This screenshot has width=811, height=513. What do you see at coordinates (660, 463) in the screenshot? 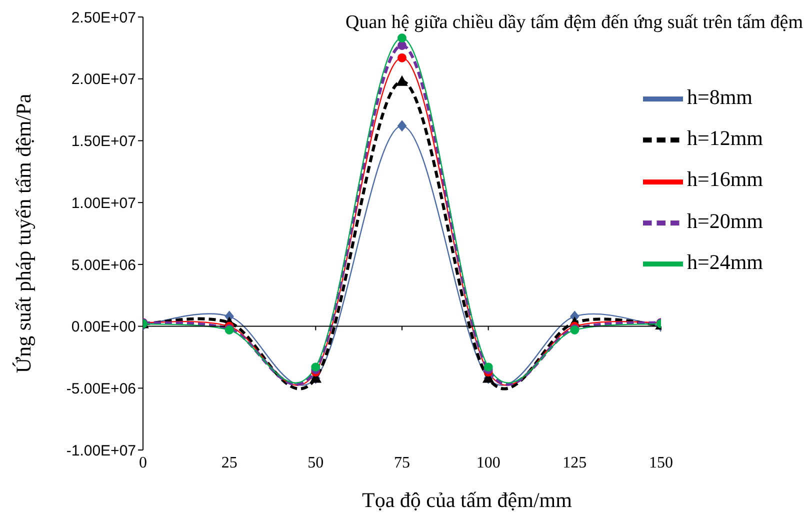
I see `x-tick-label: 150` at bounding box center [660, 463].